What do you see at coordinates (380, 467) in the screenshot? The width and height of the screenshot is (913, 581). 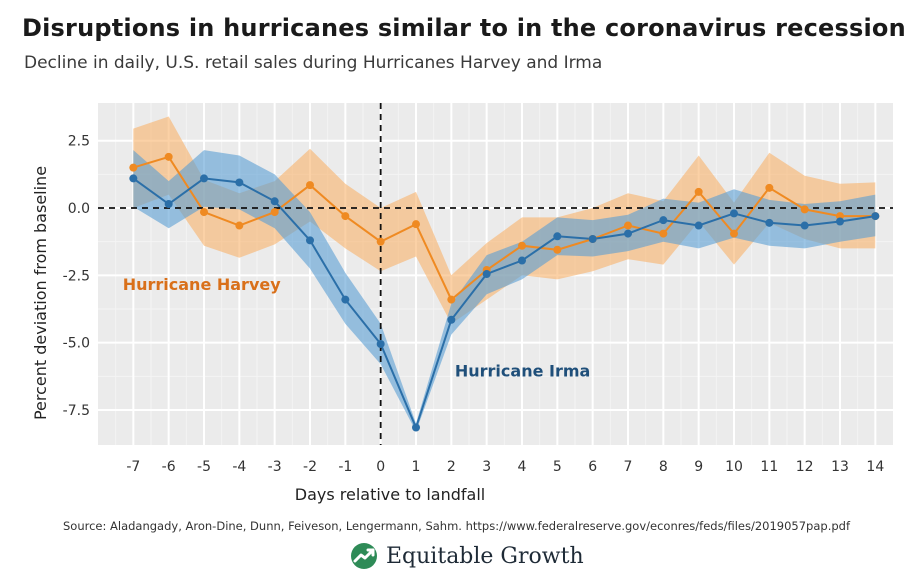 I see `x-tick-label: 0` at bounding box center [380, 467].